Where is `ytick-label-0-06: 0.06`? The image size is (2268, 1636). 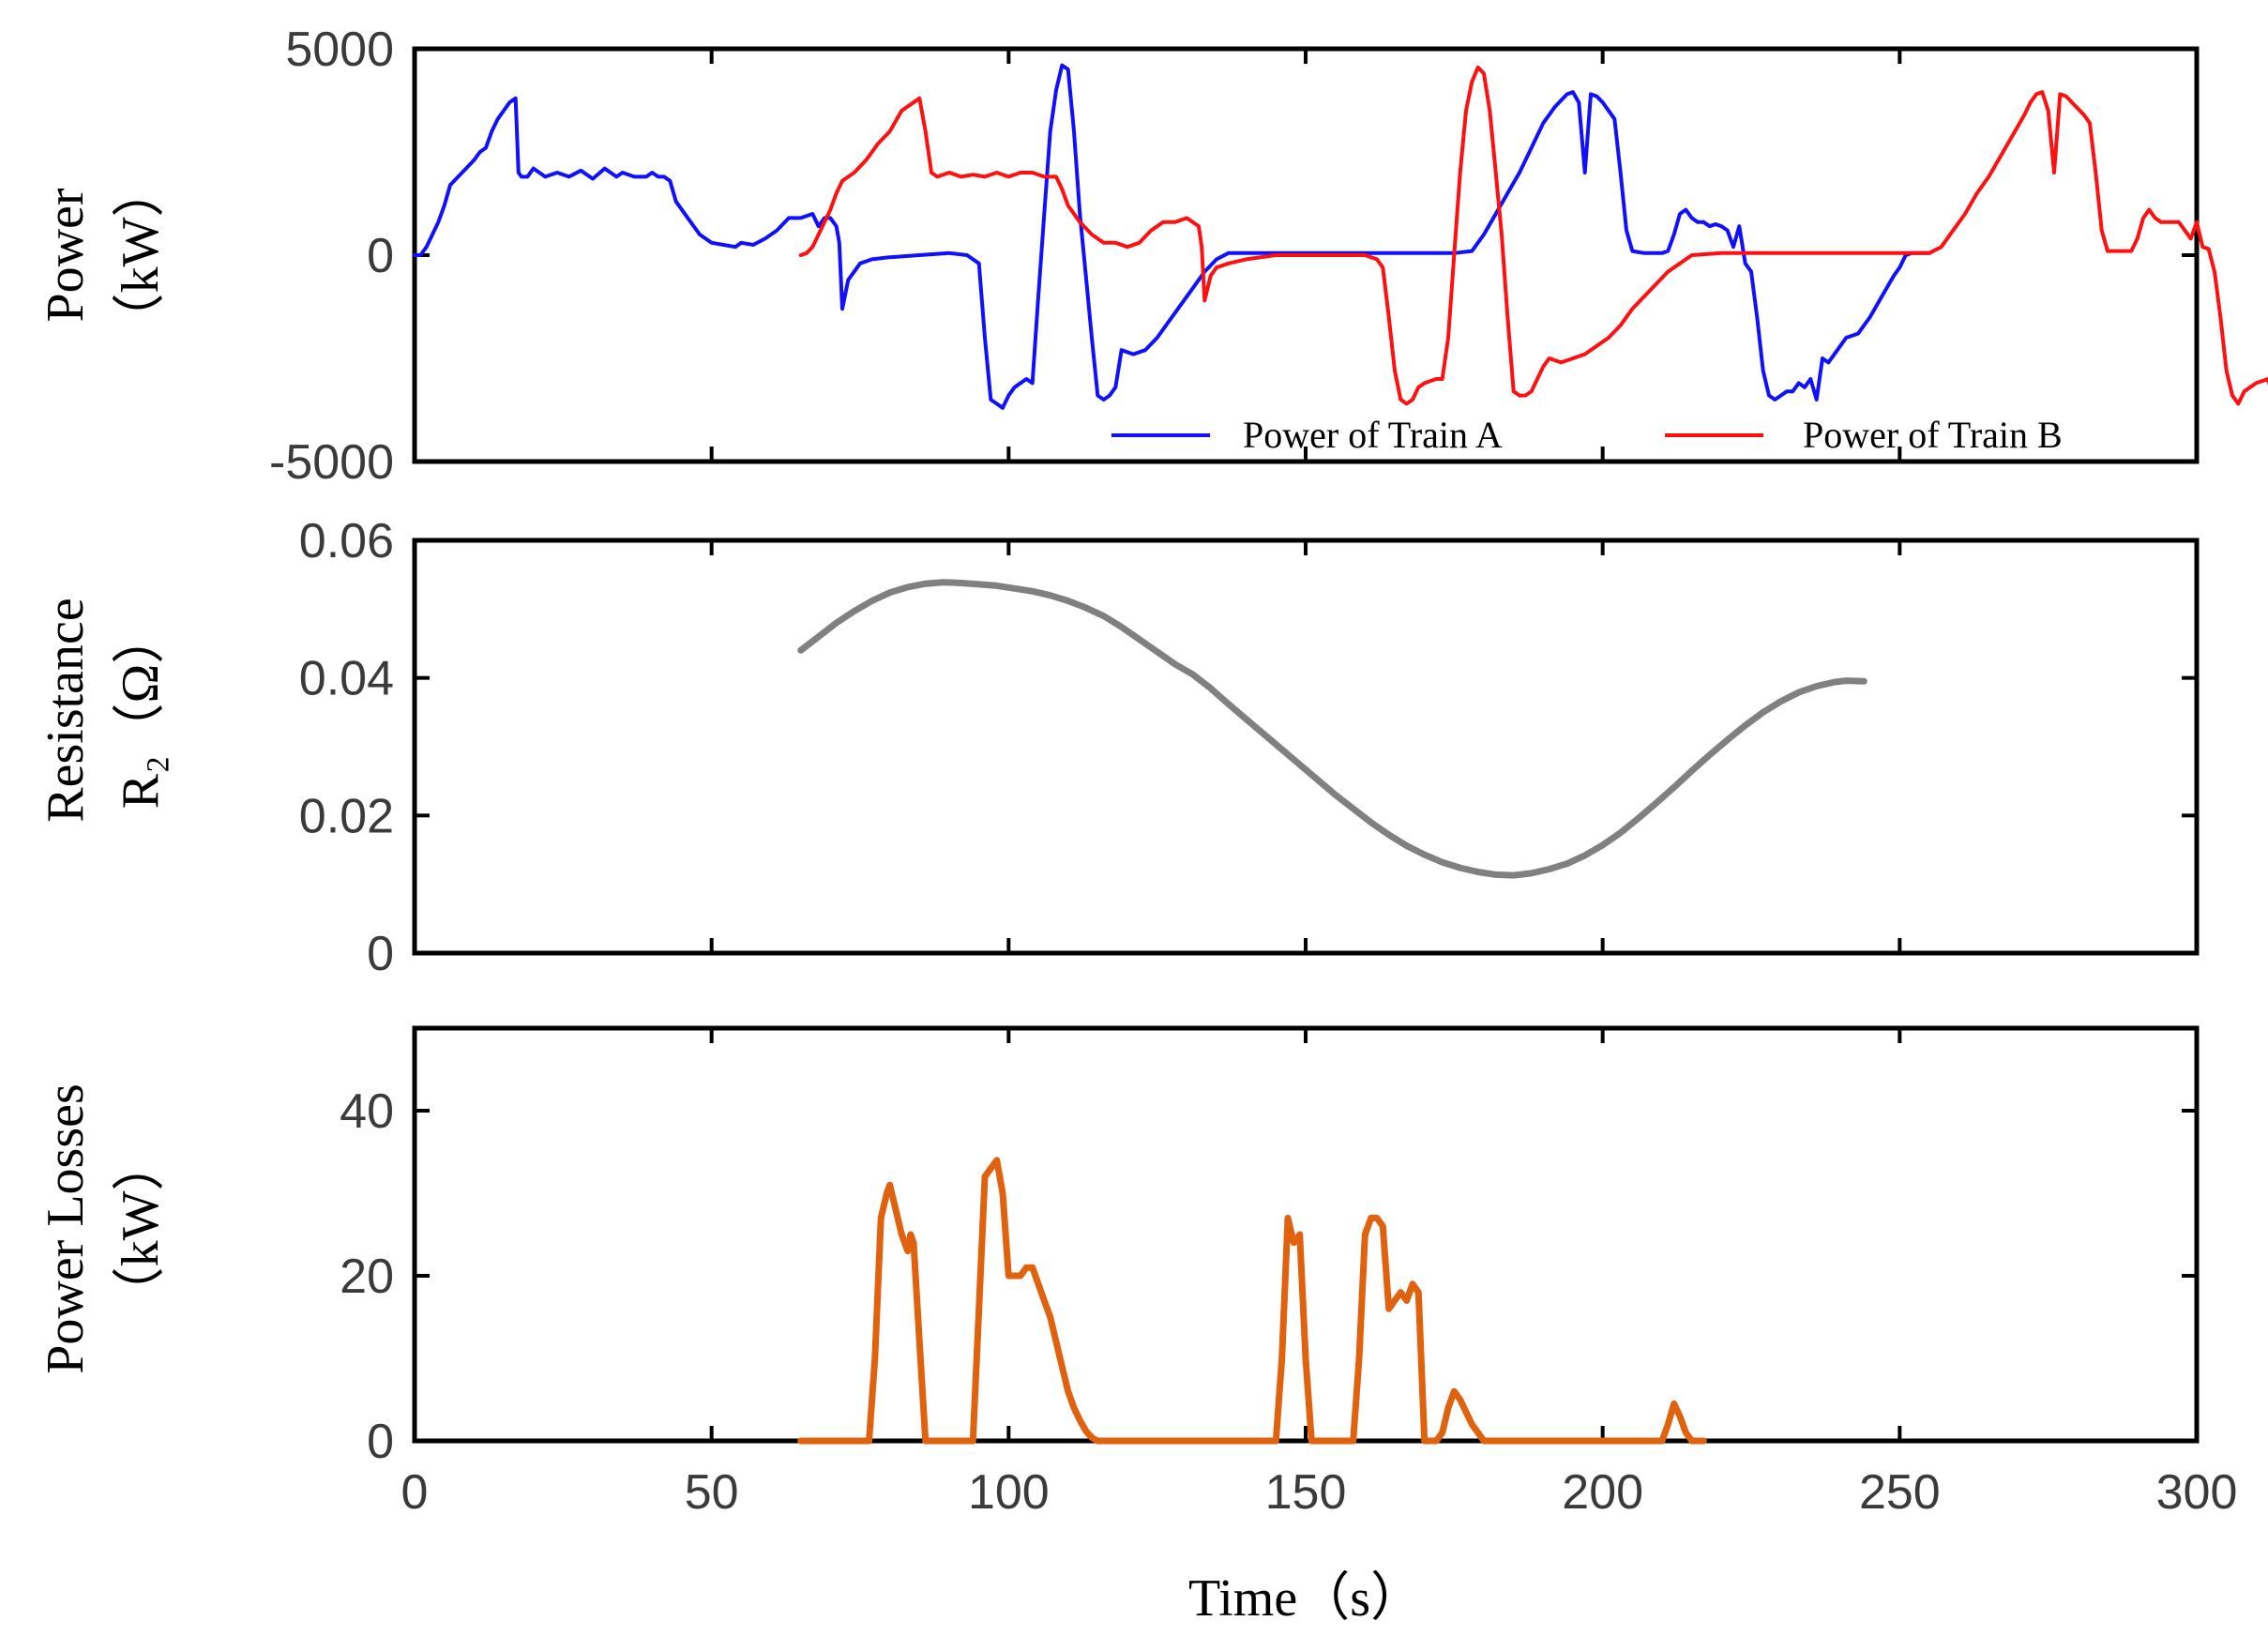
ytick-label-0-06: 0.06 is located at coordinates (346, 541).